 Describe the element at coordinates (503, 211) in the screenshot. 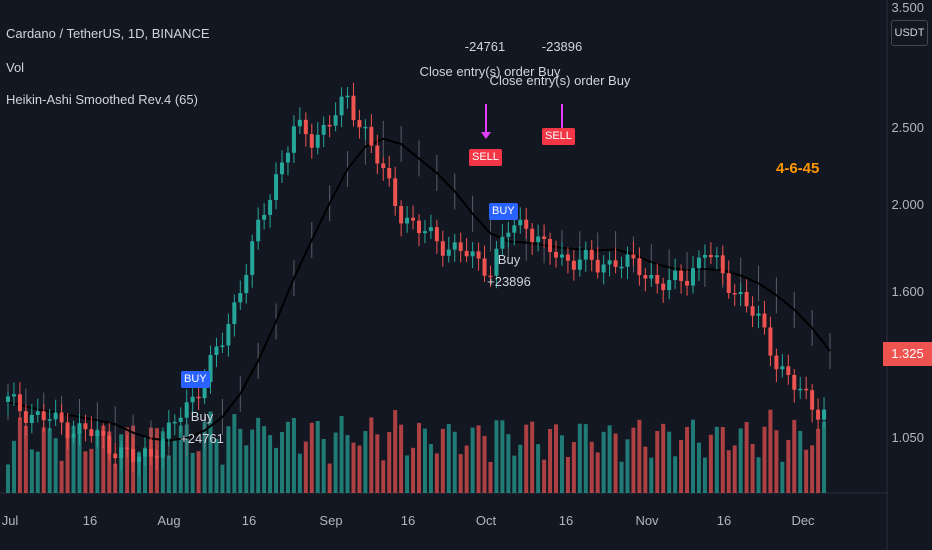

I see `buy-signal-tag-2: BUY` at that location.